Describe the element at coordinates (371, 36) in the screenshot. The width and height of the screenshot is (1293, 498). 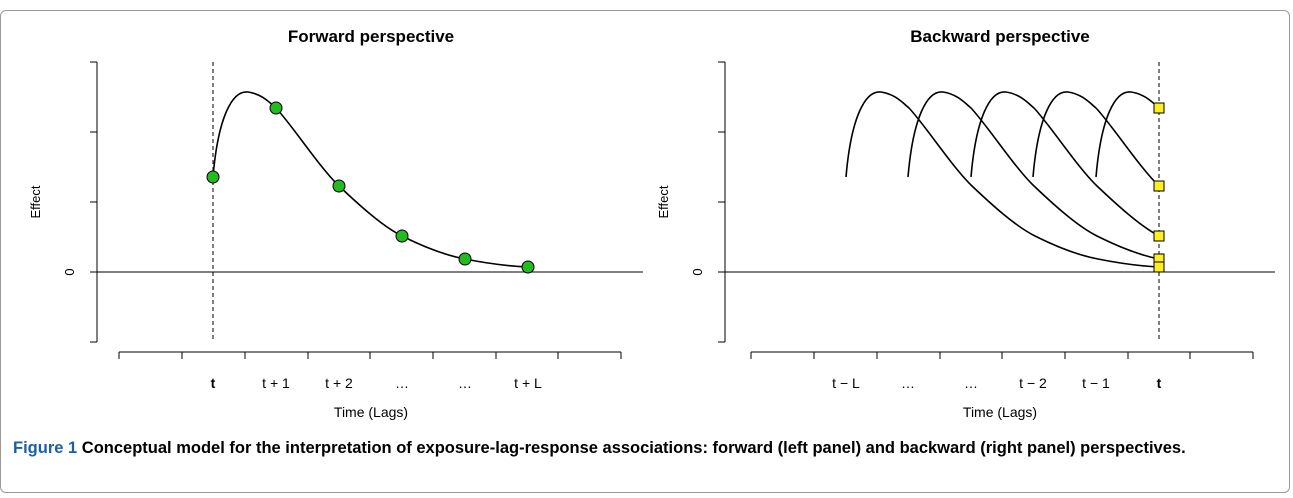
I see `forward-title: Forward perspective` at that location.